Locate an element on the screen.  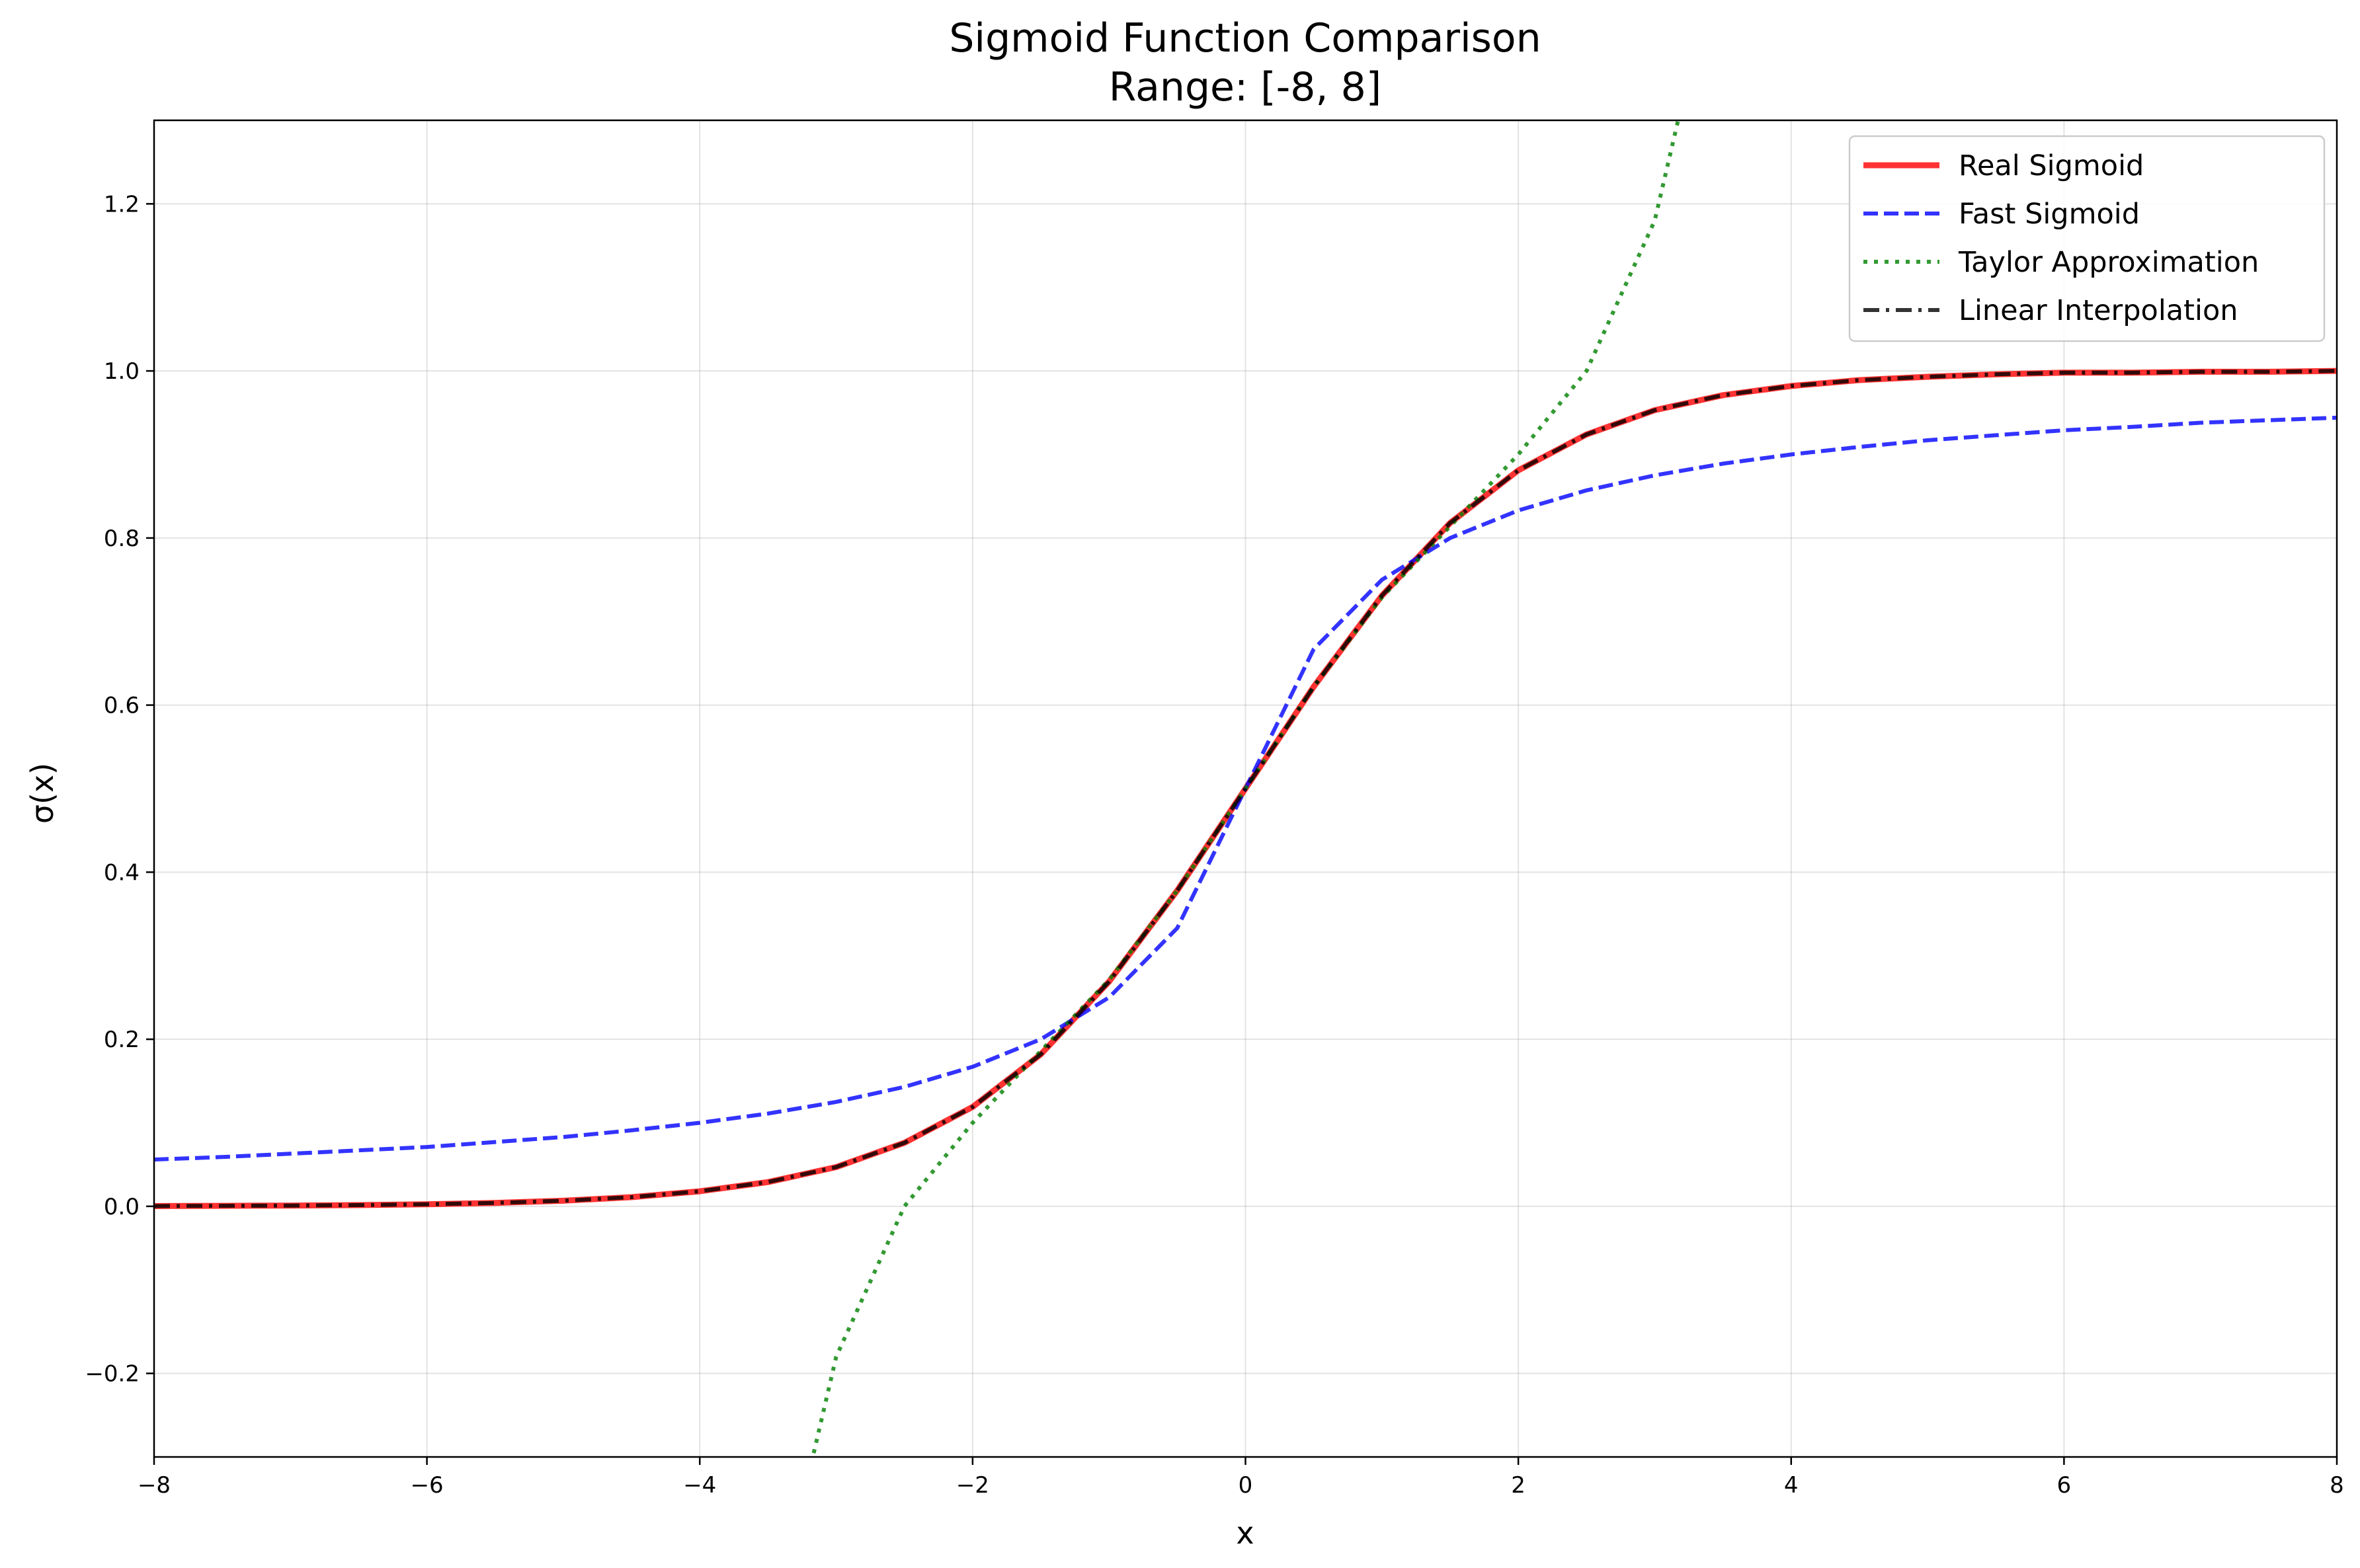
legend-label: Linear Interpolation is located at coordinates (2098, 310).